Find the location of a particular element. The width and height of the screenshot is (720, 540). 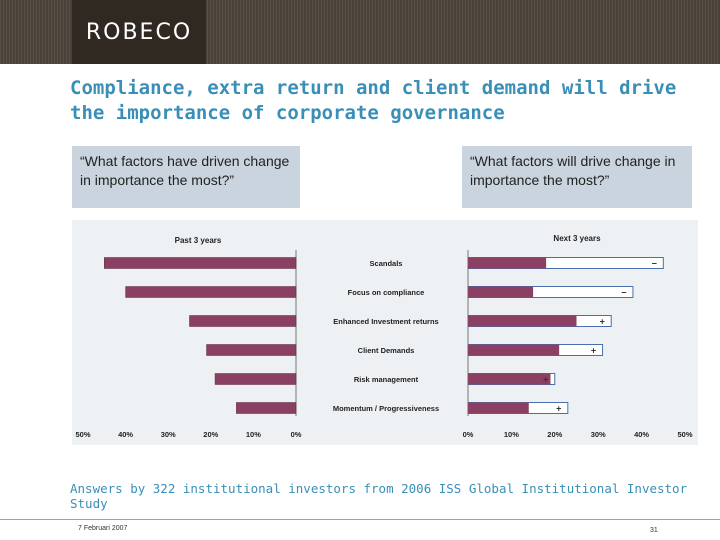

past-tick-label: 40% is located at coordinates (125, 434).